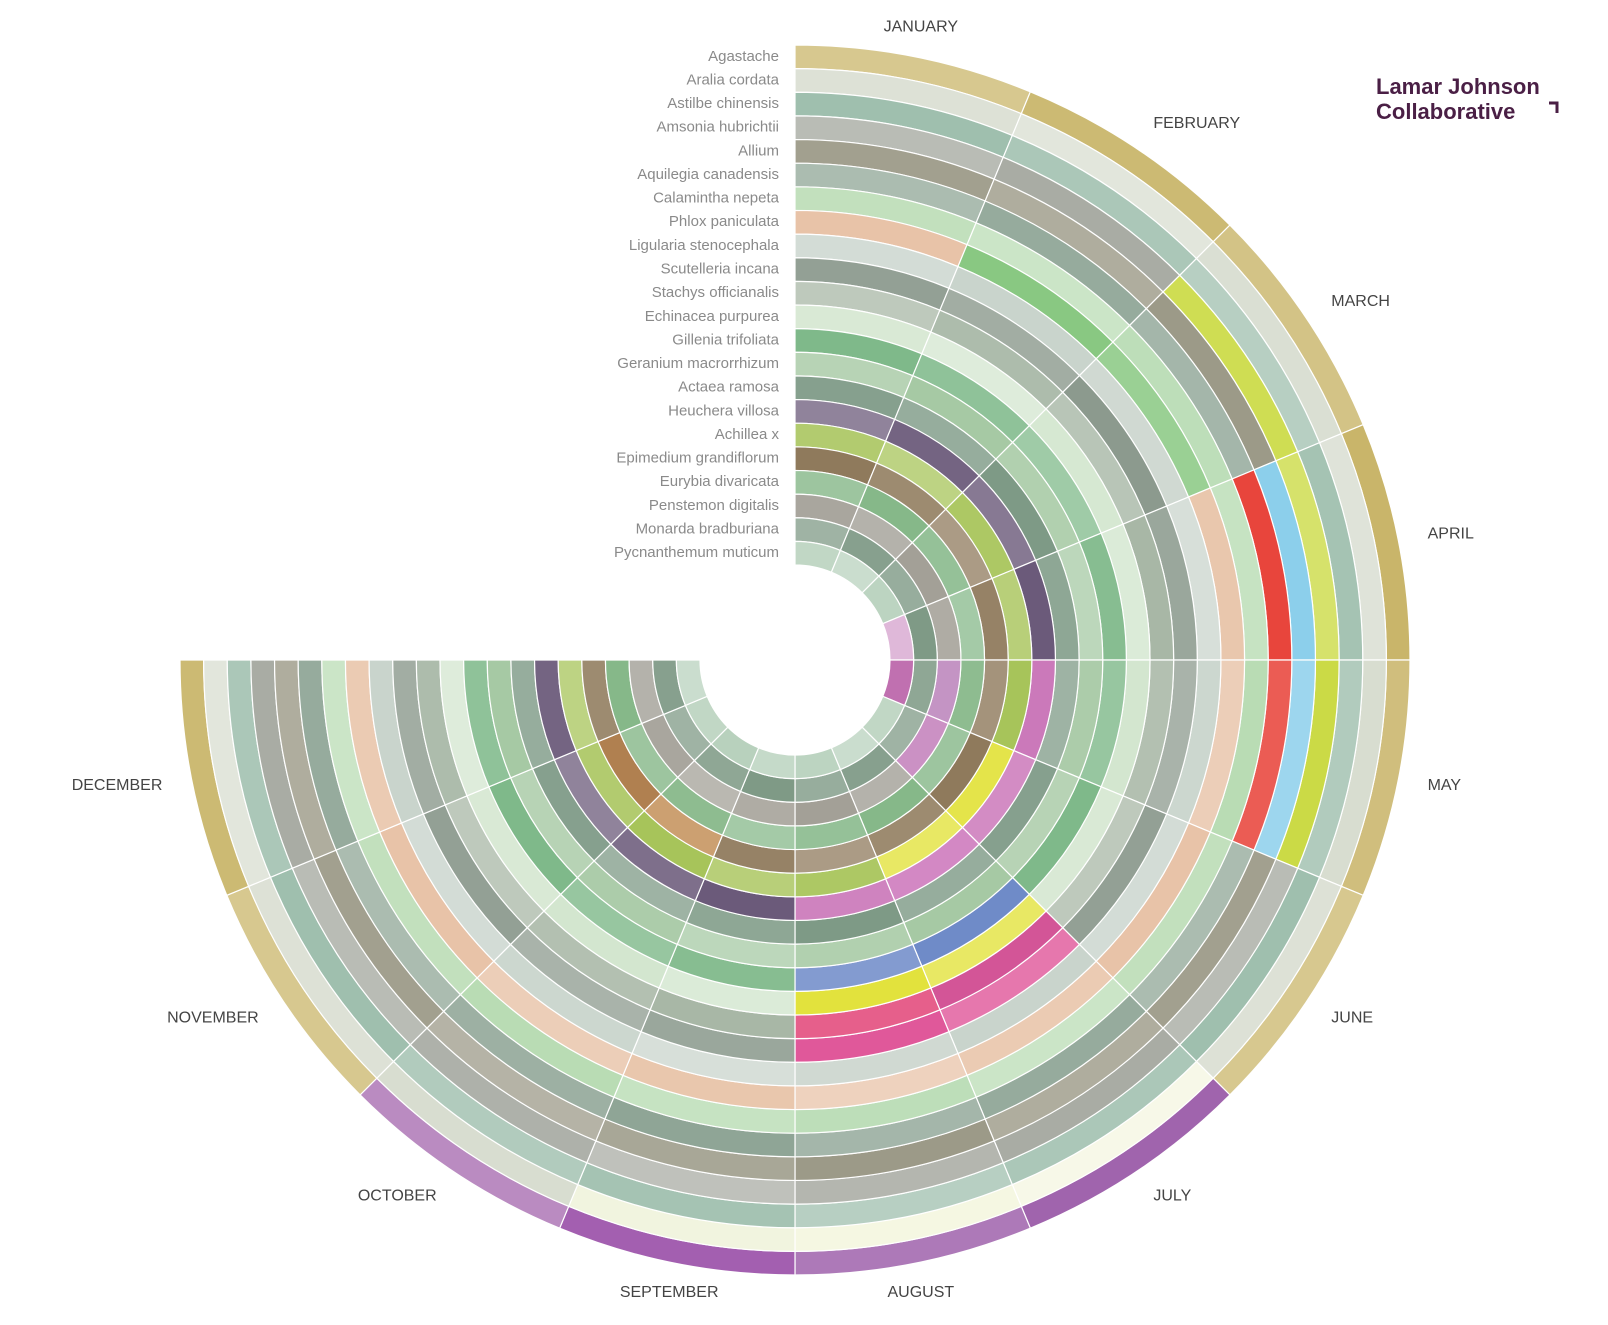  What do you see at coordinates (720, 481) in the screenshot?
I see `plant-label: Eurybia divaricata` at bounding box center [720, 481].